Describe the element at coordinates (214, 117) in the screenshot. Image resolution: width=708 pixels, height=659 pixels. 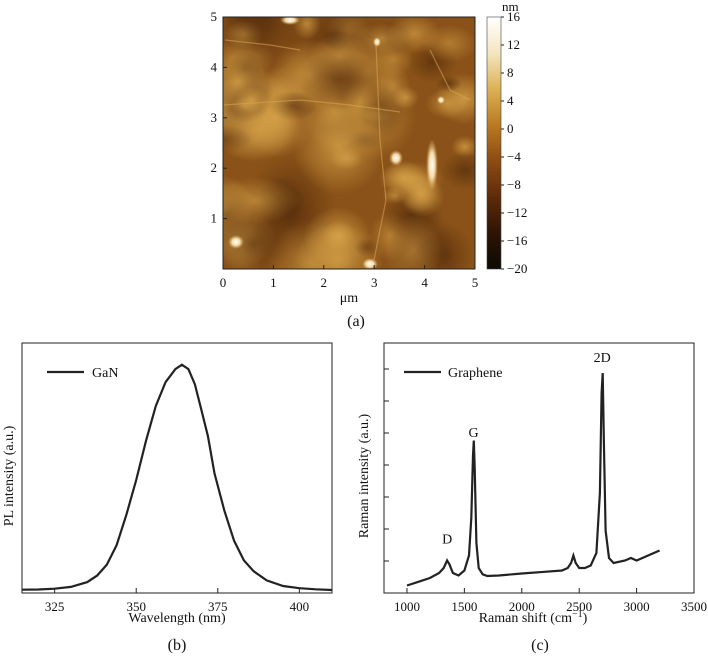
I see `afm-y-tick-label: 3` at that location.